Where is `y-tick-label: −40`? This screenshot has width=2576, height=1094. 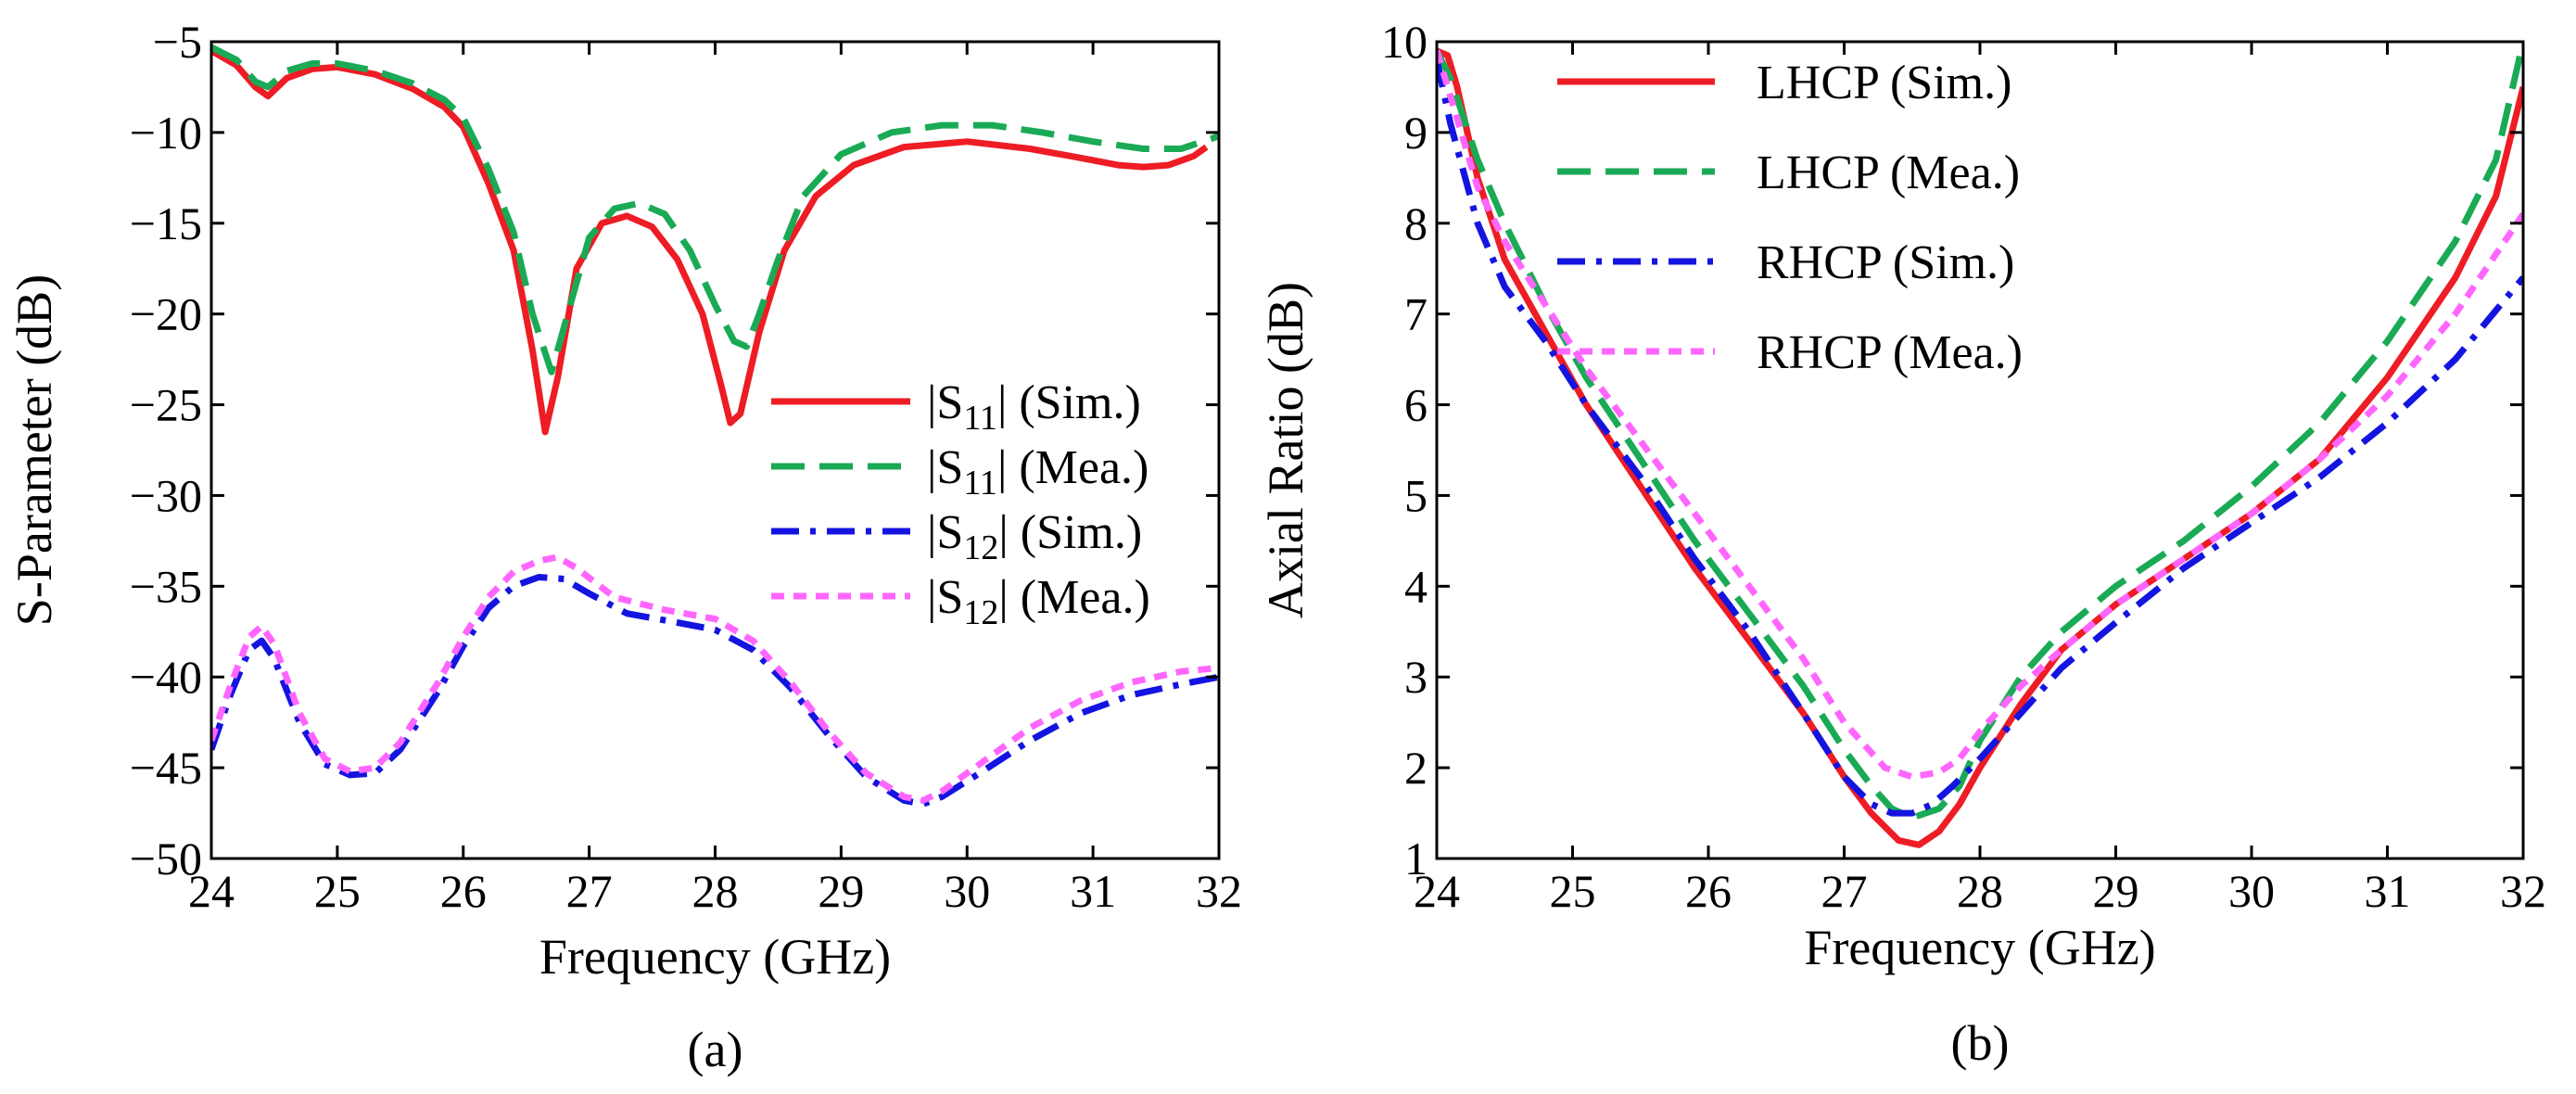 y-tick-label: −40 is located at coordinates (166, 677).